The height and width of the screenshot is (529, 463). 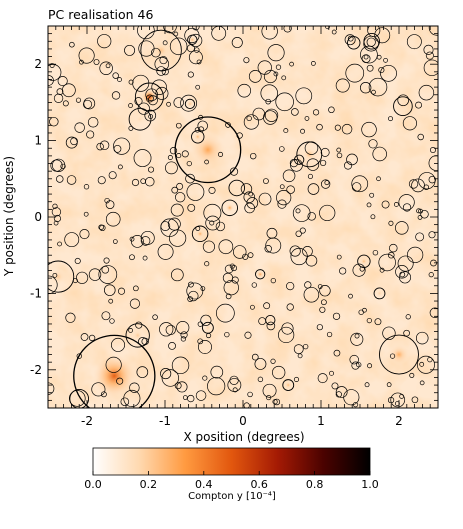 What do you see at coordinates (87, 421) in the screenshot?
I see `x-tick-label: -2` at bounding box center [87, 421].